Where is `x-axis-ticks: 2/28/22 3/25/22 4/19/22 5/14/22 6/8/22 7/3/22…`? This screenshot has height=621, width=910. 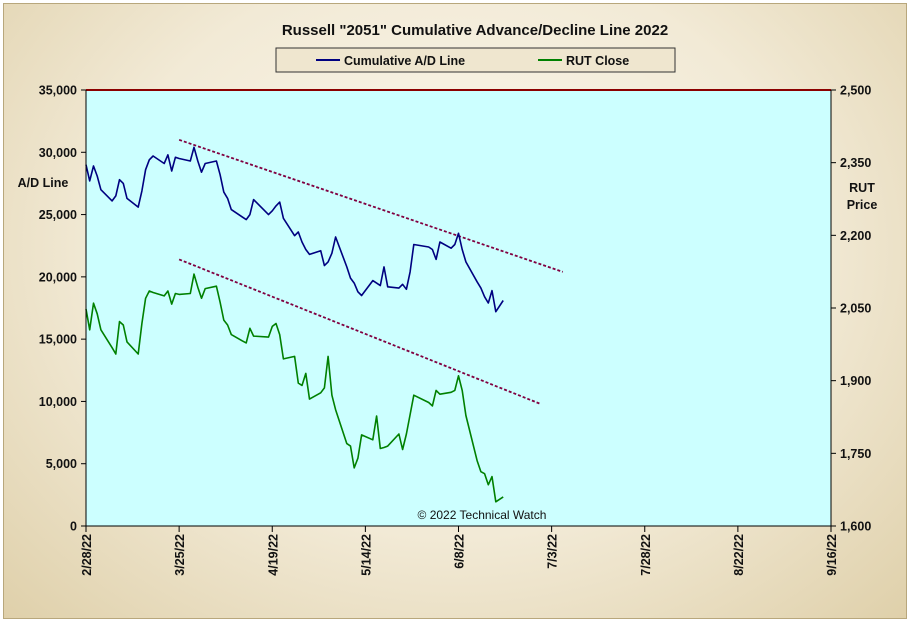
x-axis-ticks: 2/28/22 3/25/22 4/19/22 5/14/22 6/8/22 7/3/22… is located at coordinates (459, 551).